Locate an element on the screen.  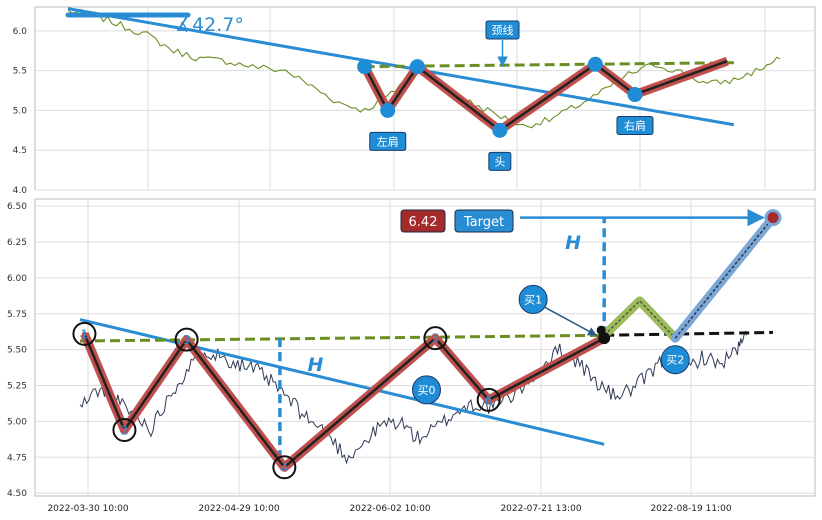
top-y-tick-label: 6.0 is located at coordinates (20, 32).